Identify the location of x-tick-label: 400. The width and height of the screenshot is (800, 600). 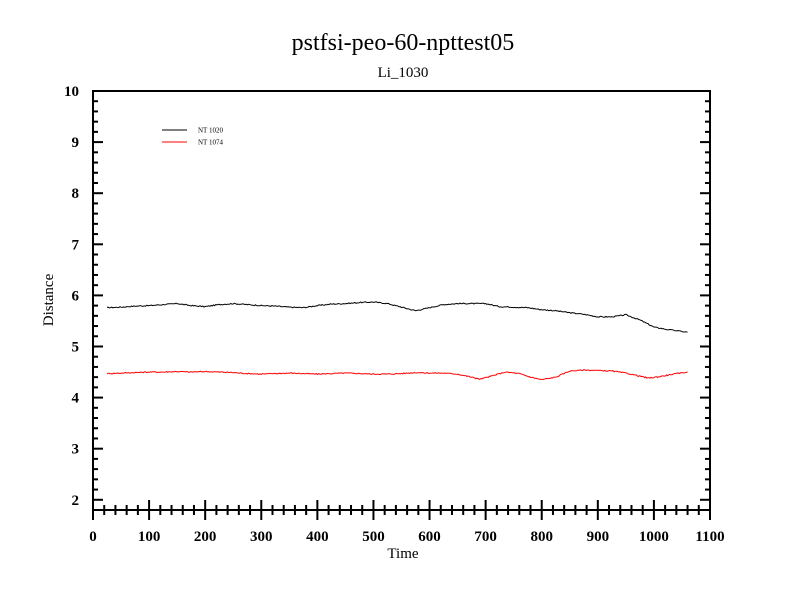
(317, 537).